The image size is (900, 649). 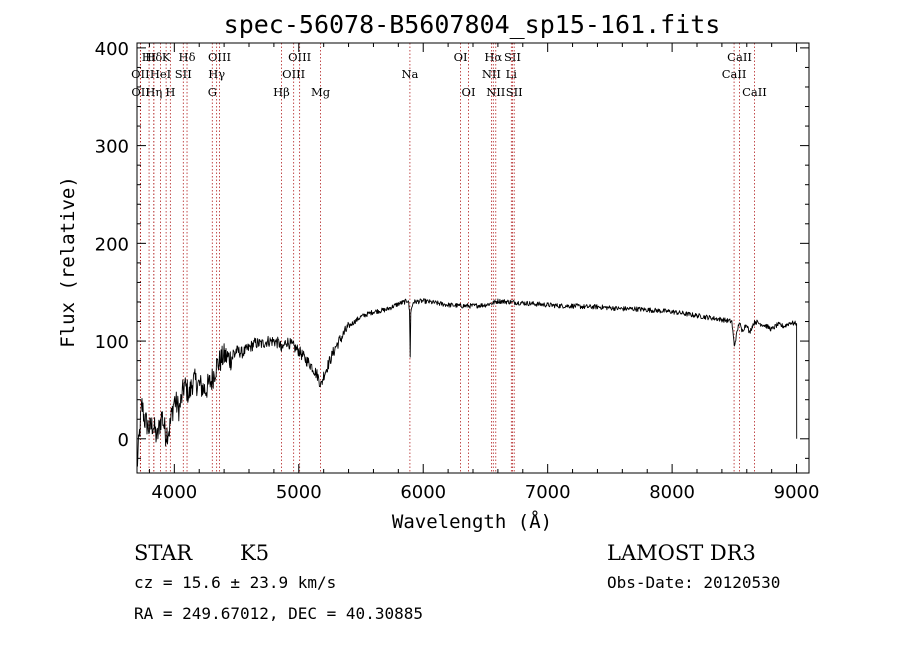 What do you see at coordinates (278, 613) in the screenshot?
I see `coordinates: RA = 249.67012, DEC = 40.30885` at bounding box center [278, 613].